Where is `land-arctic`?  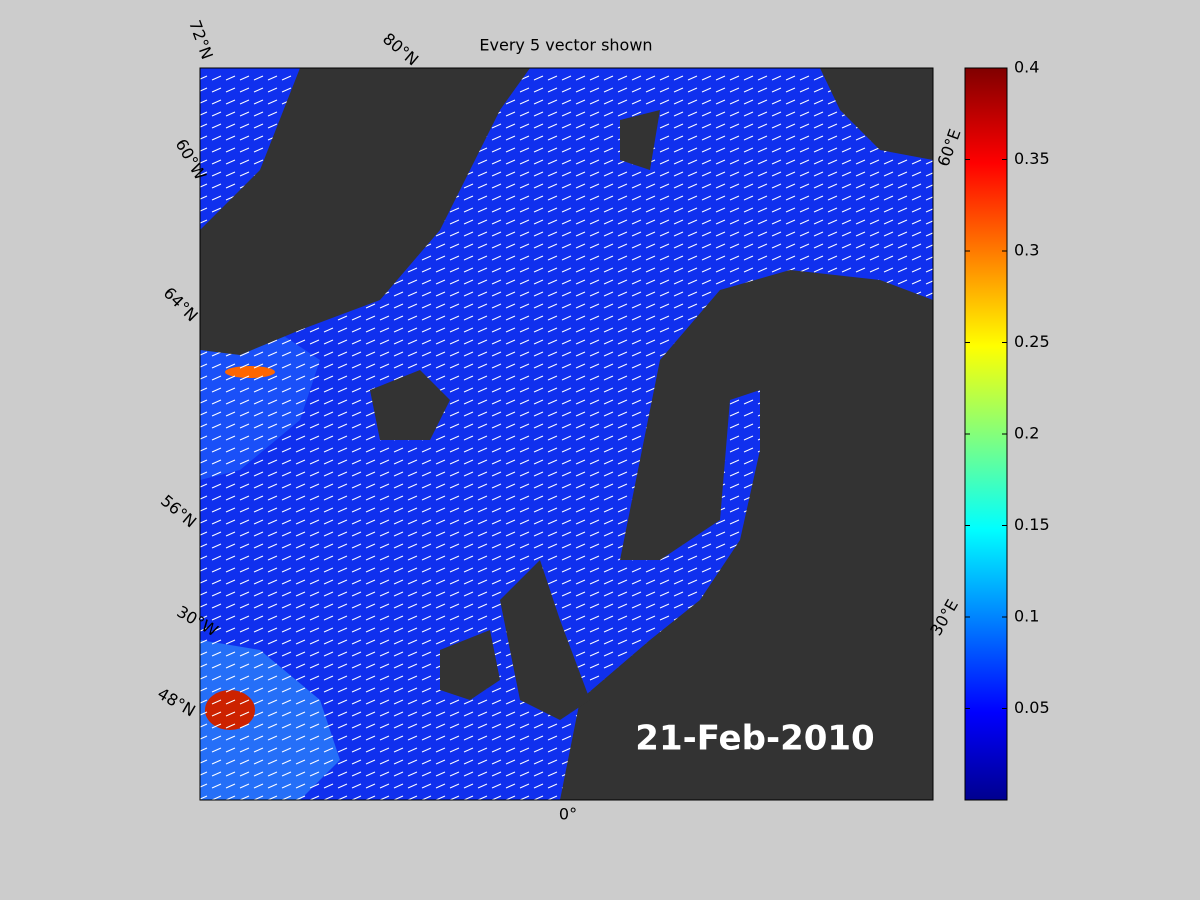
land-arctic is located at coordinates (776, 119).